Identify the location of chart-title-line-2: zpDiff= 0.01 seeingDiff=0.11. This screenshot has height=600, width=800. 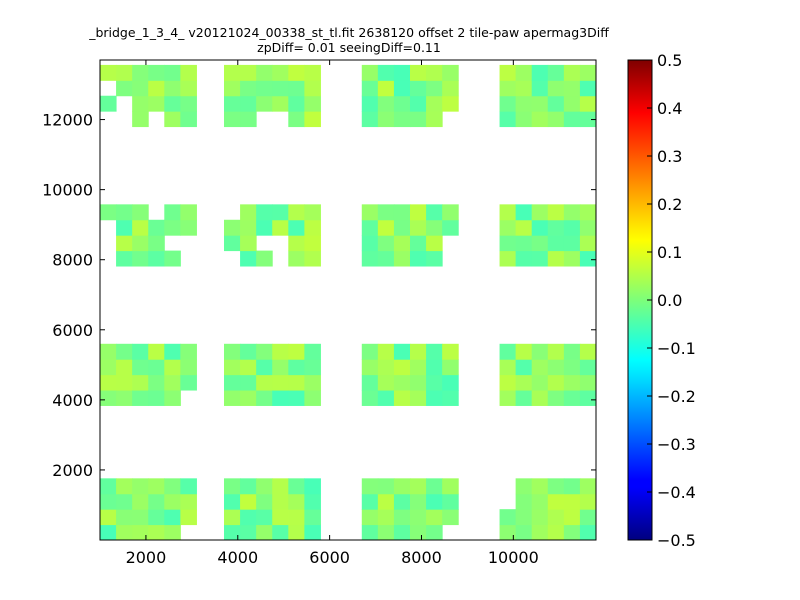
(349, 47).